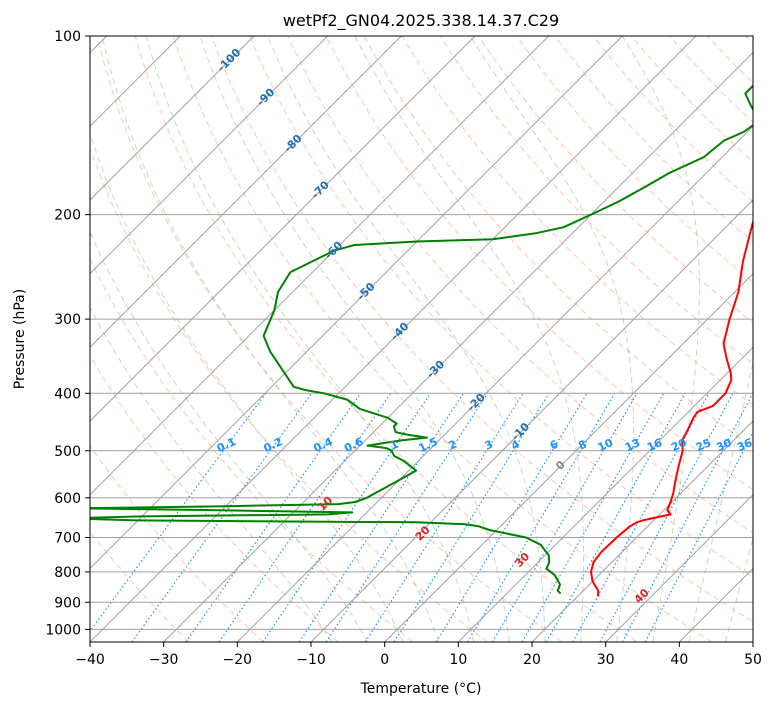 Image resolution: width=775 pixels, height=708 pixels. What do you see at coordinates (353, 445) in the screenshot?
I see `mixing-ratio-label: 0.6` at bounding box center [353, 445].